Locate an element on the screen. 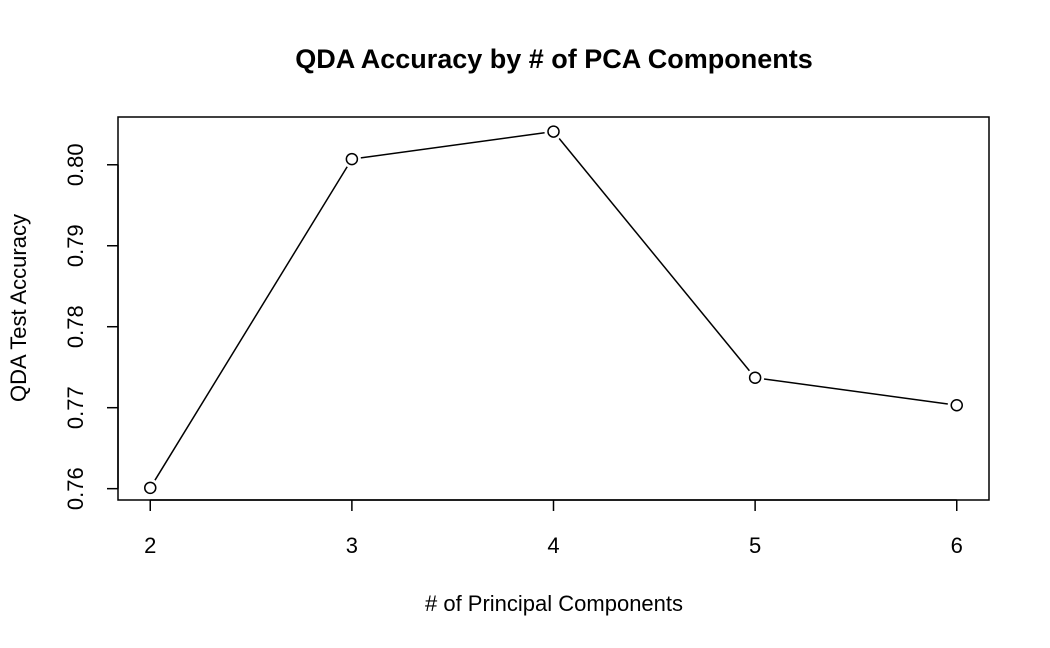 Image resolution: width=1050 pixels, height=648 pixels. x-axis: 2 3 4 5 6 is located at coordinates (553, 528).